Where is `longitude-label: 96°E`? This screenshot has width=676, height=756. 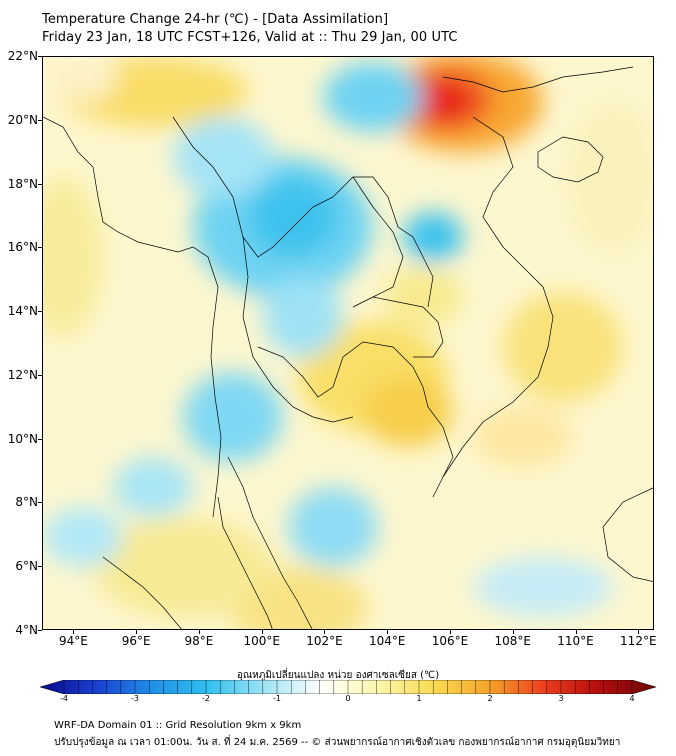 longitude-label: 96°E is located at coordinates (136, 641).